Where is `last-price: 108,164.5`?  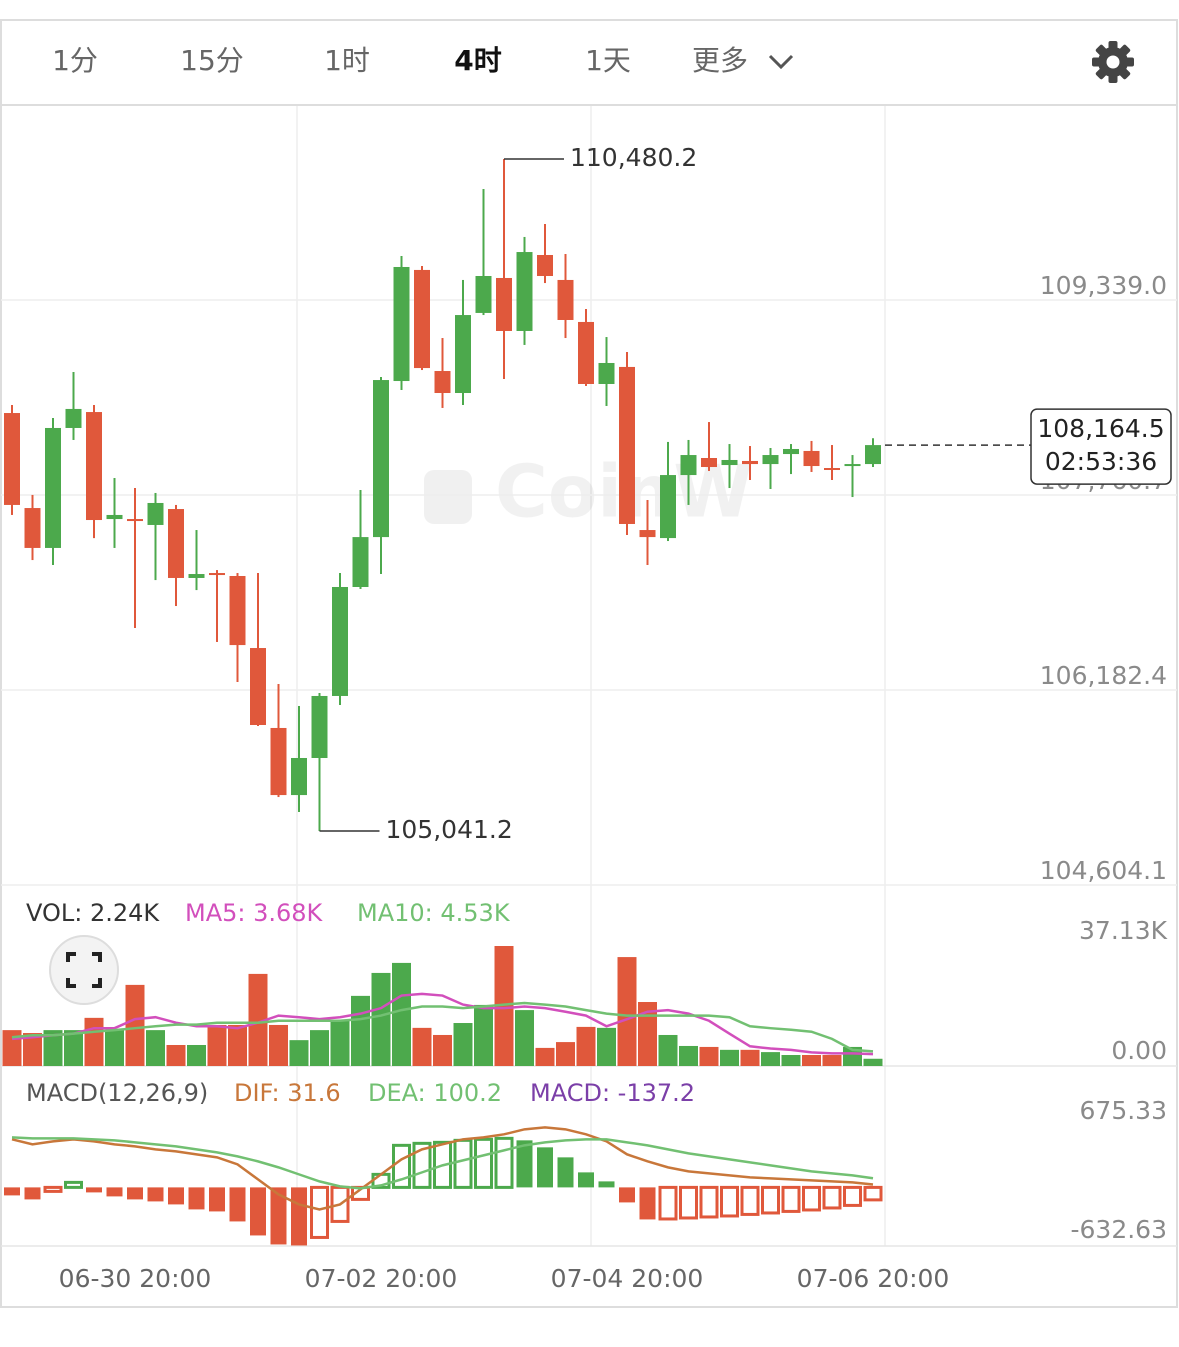 last-price: 108,164.5 is located at coordinates (1100, 428).